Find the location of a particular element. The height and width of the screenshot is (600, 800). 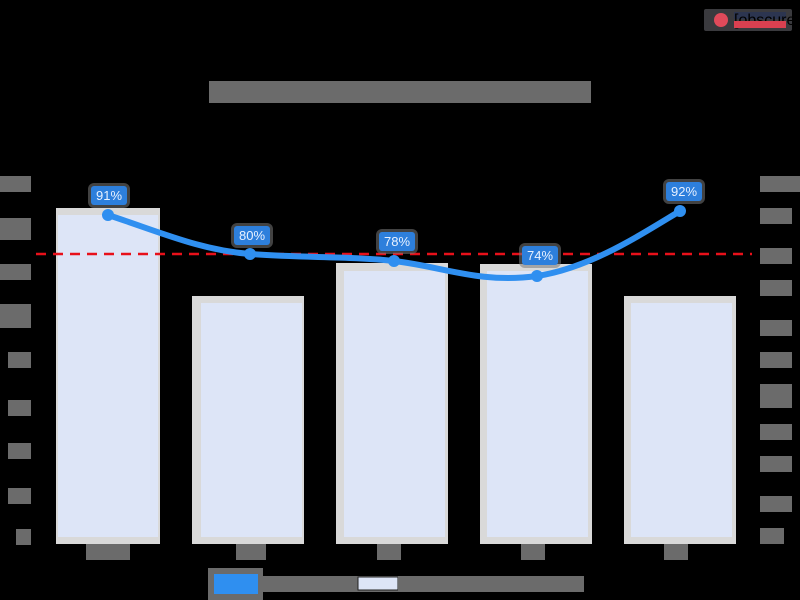

x-axis is located at coordinates (387, 552).